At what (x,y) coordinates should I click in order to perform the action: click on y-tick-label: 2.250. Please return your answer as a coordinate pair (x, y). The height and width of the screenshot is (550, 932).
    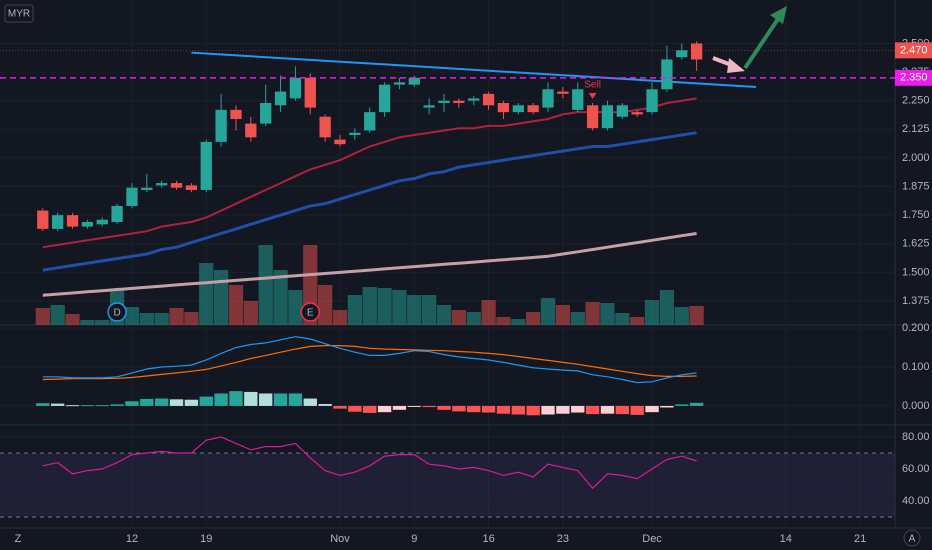
    Looking at the image, I should click on (916, 101).